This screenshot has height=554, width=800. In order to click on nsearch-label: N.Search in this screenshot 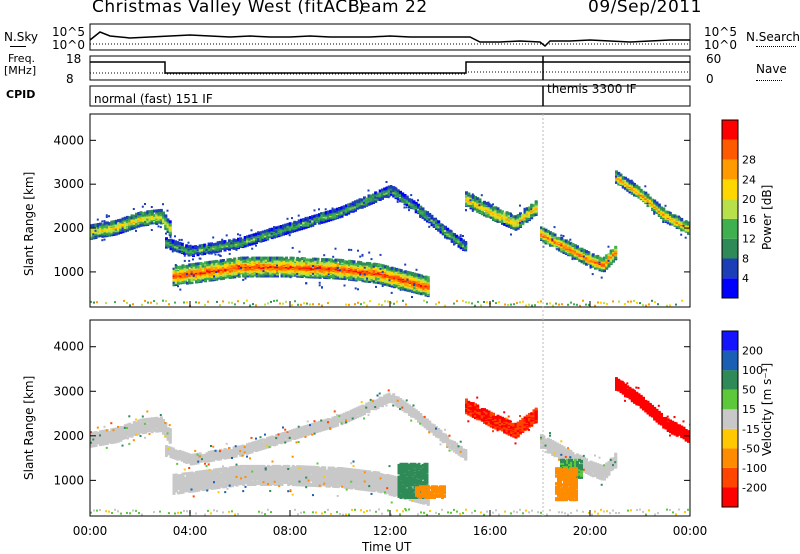, I will do `click(773, 37)`.